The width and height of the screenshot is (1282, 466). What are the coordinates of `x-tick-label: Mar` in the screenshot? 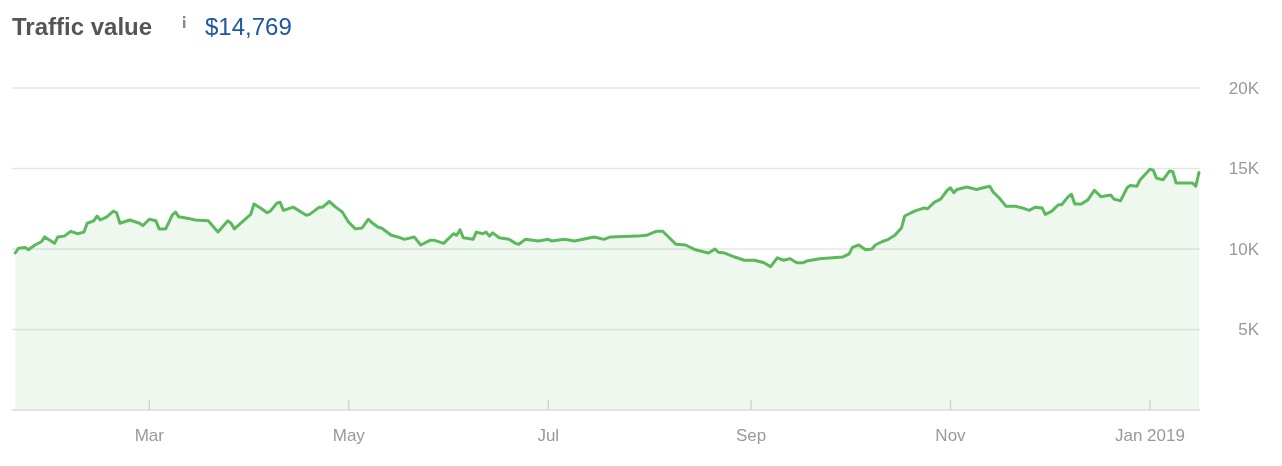 It's located at (149, 435).